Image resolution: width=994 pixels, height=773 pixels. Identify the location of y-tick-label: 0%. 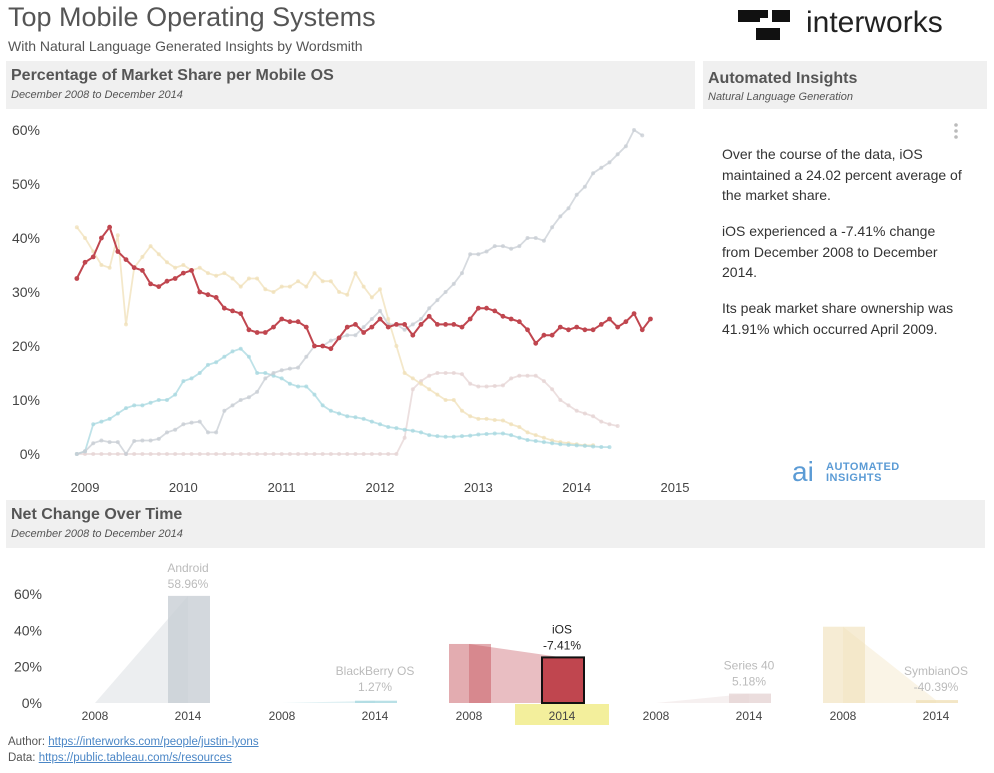
(30, 454).